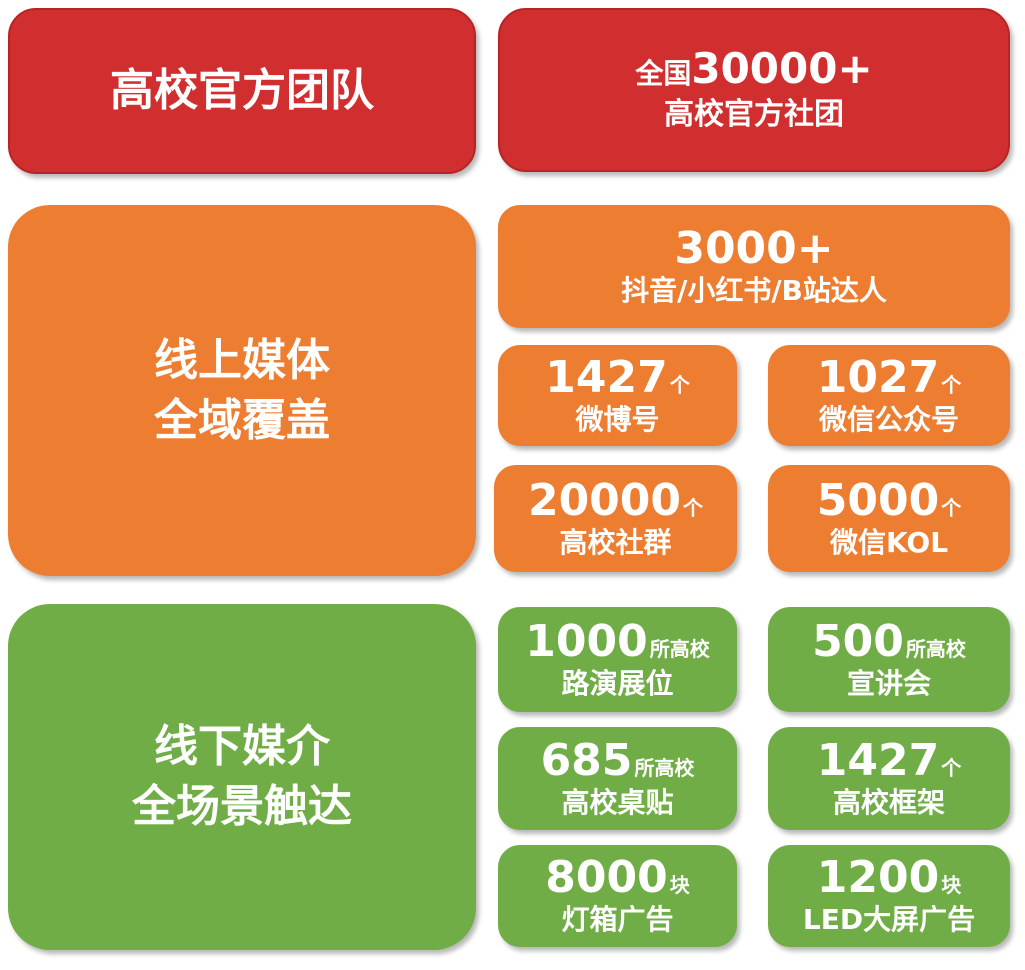  Describe the element at coordinates (617, 419) in the screenshot. I see `card-label: 微博号` at that location.